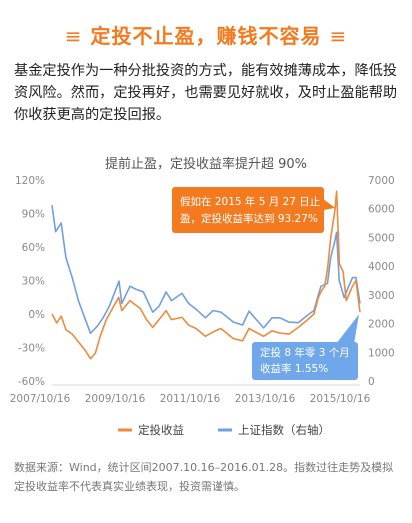 The width and height of the screenshot is (412, 523). Describe the element at coordinates (36, 315) in the screenshot. I see `y-left-tick-label: 0%` at that location.